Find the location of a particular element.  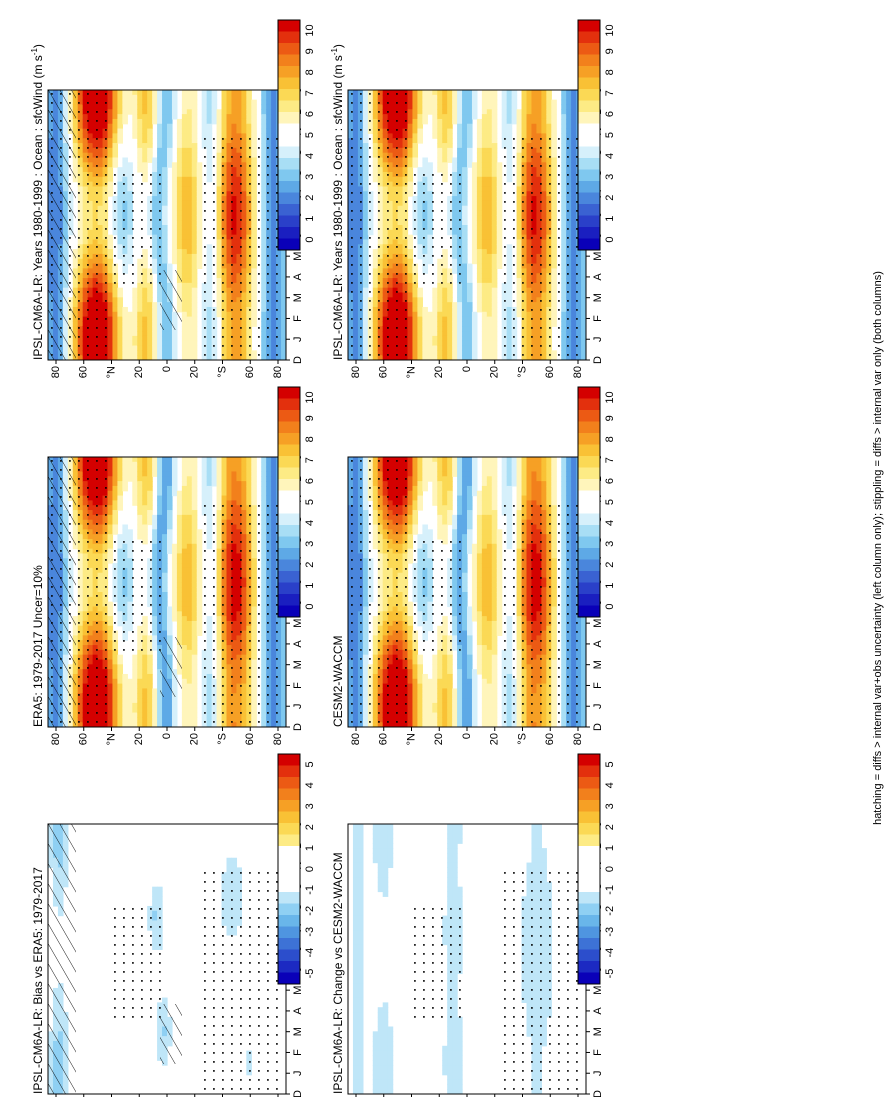

hatching is located at coordinates (171, 300).